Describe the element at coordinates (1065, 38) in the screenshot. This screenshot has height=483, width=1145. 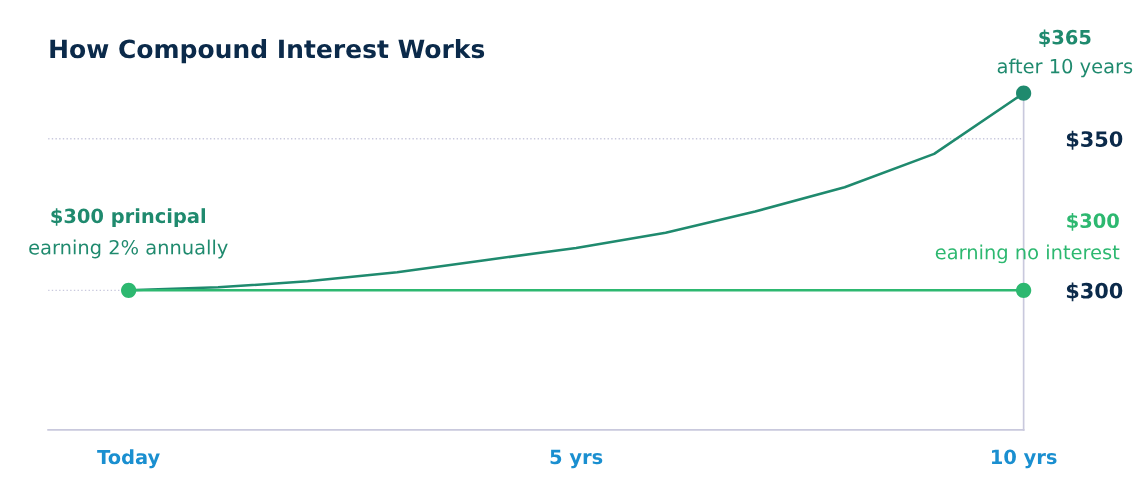
I see `text: $365` at that location.